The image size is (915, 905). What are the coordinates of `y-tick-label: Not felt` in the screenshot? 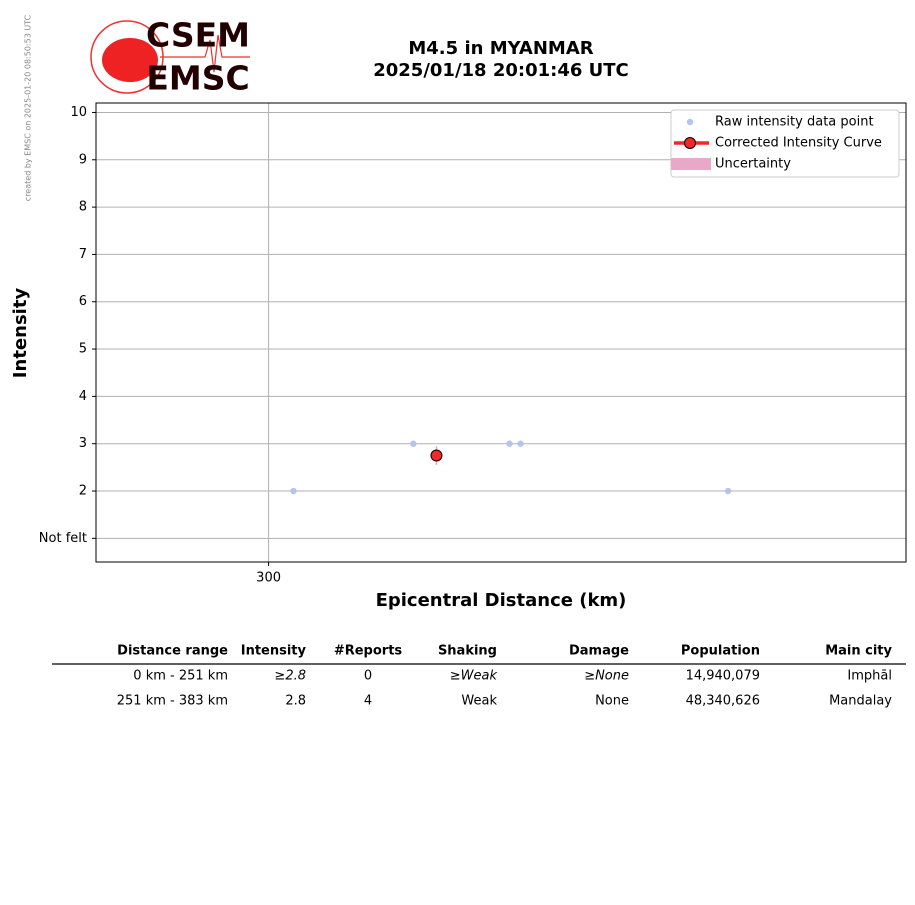 It's located at (63, 538).